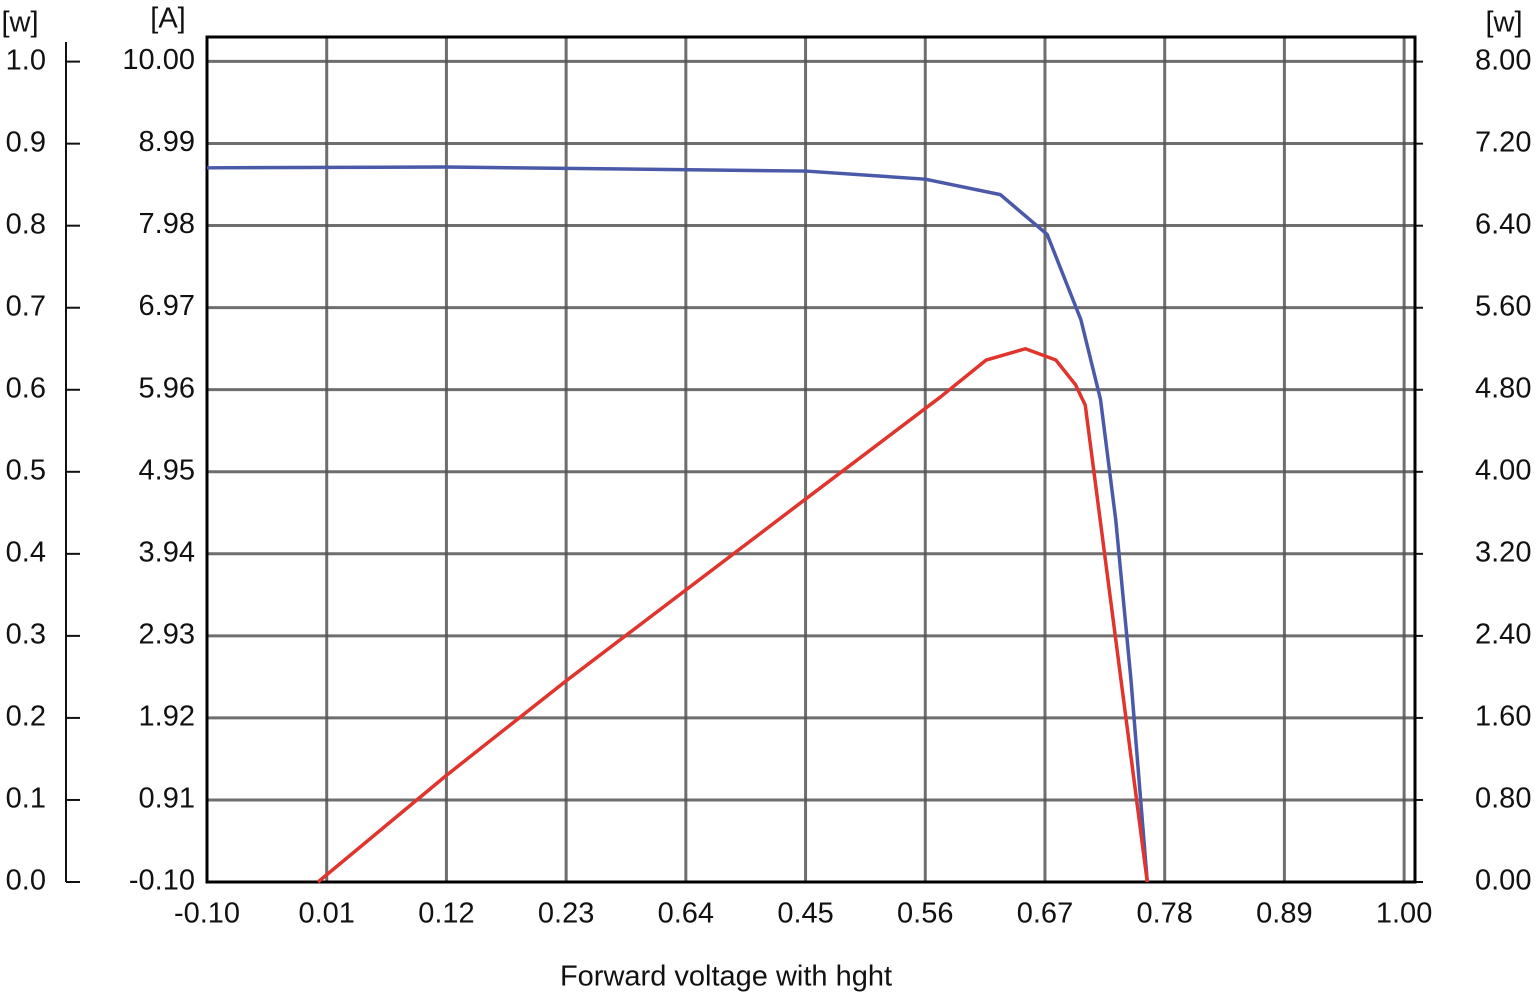 The image size is (1539, 1007). What do you see at coordinates (167, 388) in the screenshot?
I see `y-tick-label: 5.96` at bounding box center [167, 388].